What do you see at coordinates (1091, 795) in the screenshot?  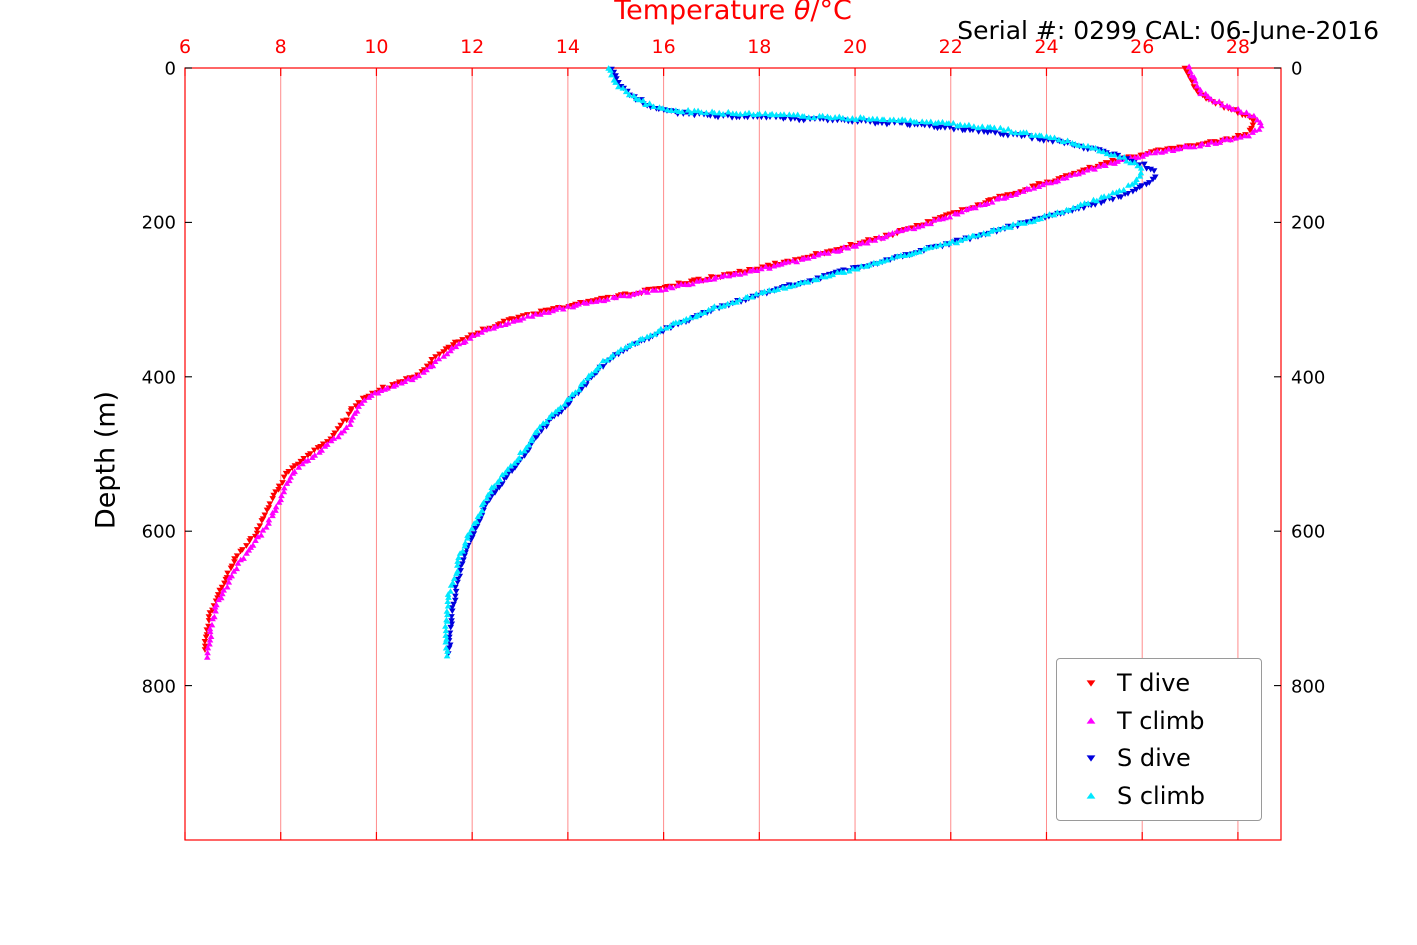 I see `legend-marker-s-climb` at bounding box center [1091, 795].